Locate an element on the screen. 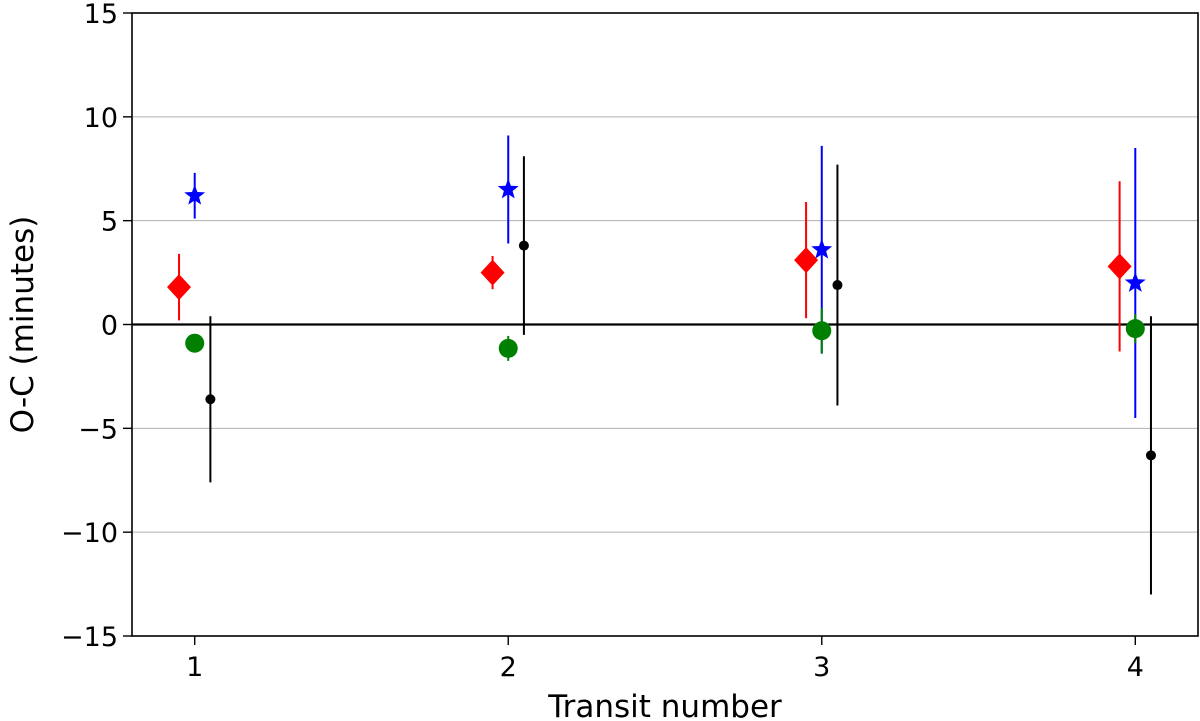 This screenshot has width=1200, height=721. y-tick-label: −15 is located at coordinates (89, 637).